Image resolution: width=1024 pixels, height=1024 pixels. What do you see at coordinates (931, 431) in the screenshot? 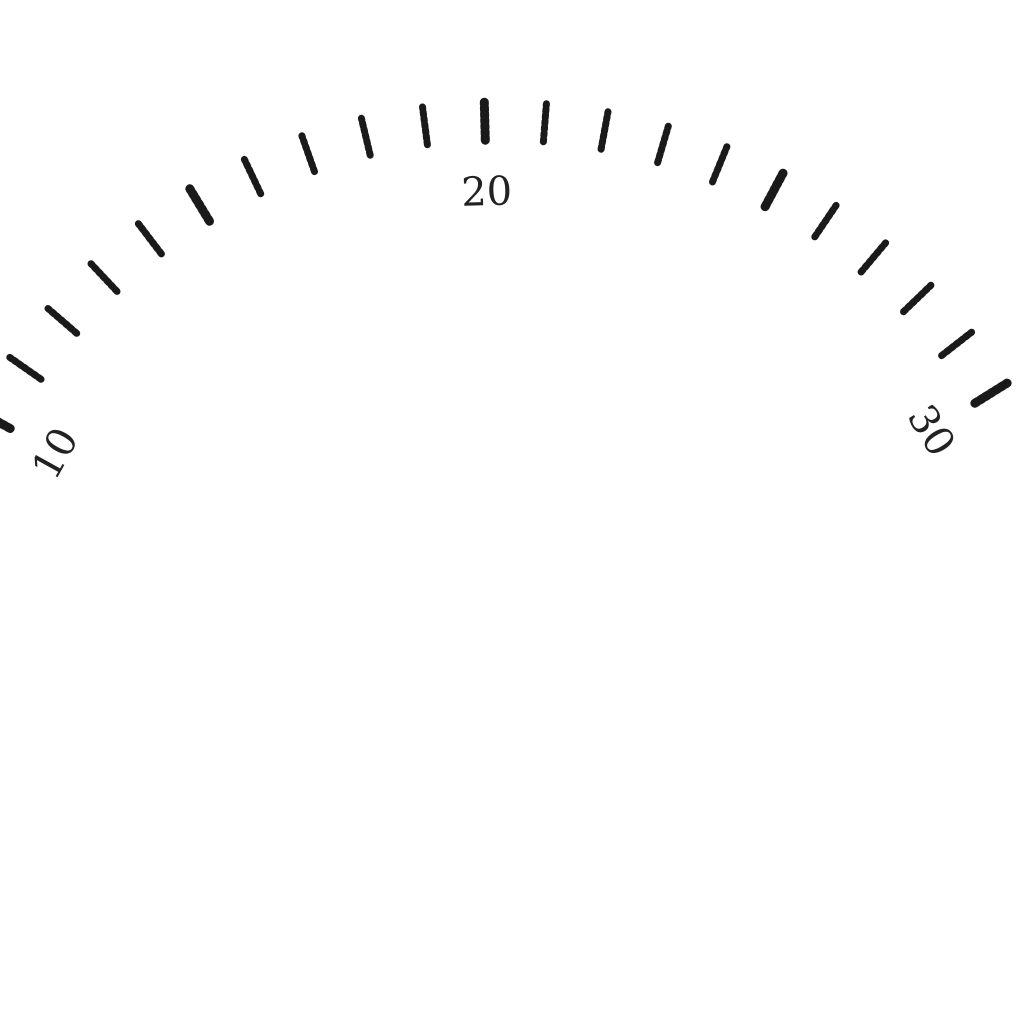
I see `scale-label-30: 30` at bounding box center [931, 431].